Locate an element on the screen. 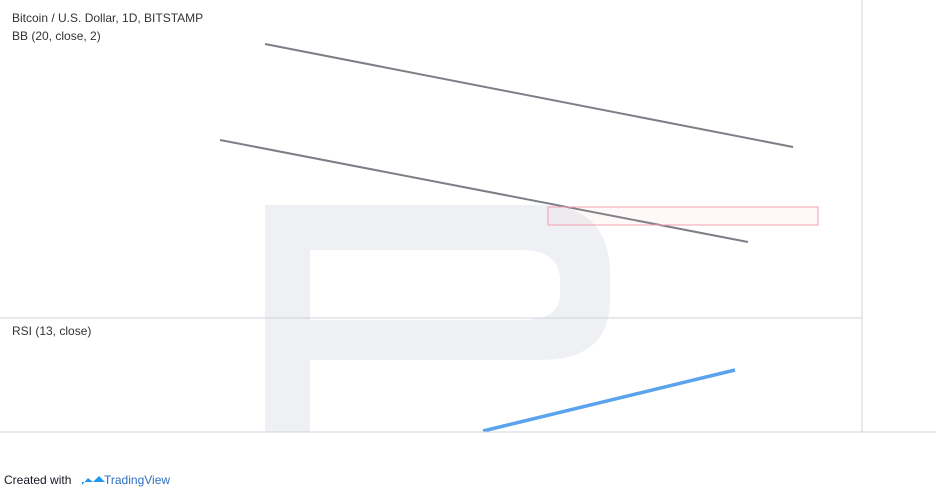  indicator-label: BB (20, close, 2) is located at coordinates (56, 36).